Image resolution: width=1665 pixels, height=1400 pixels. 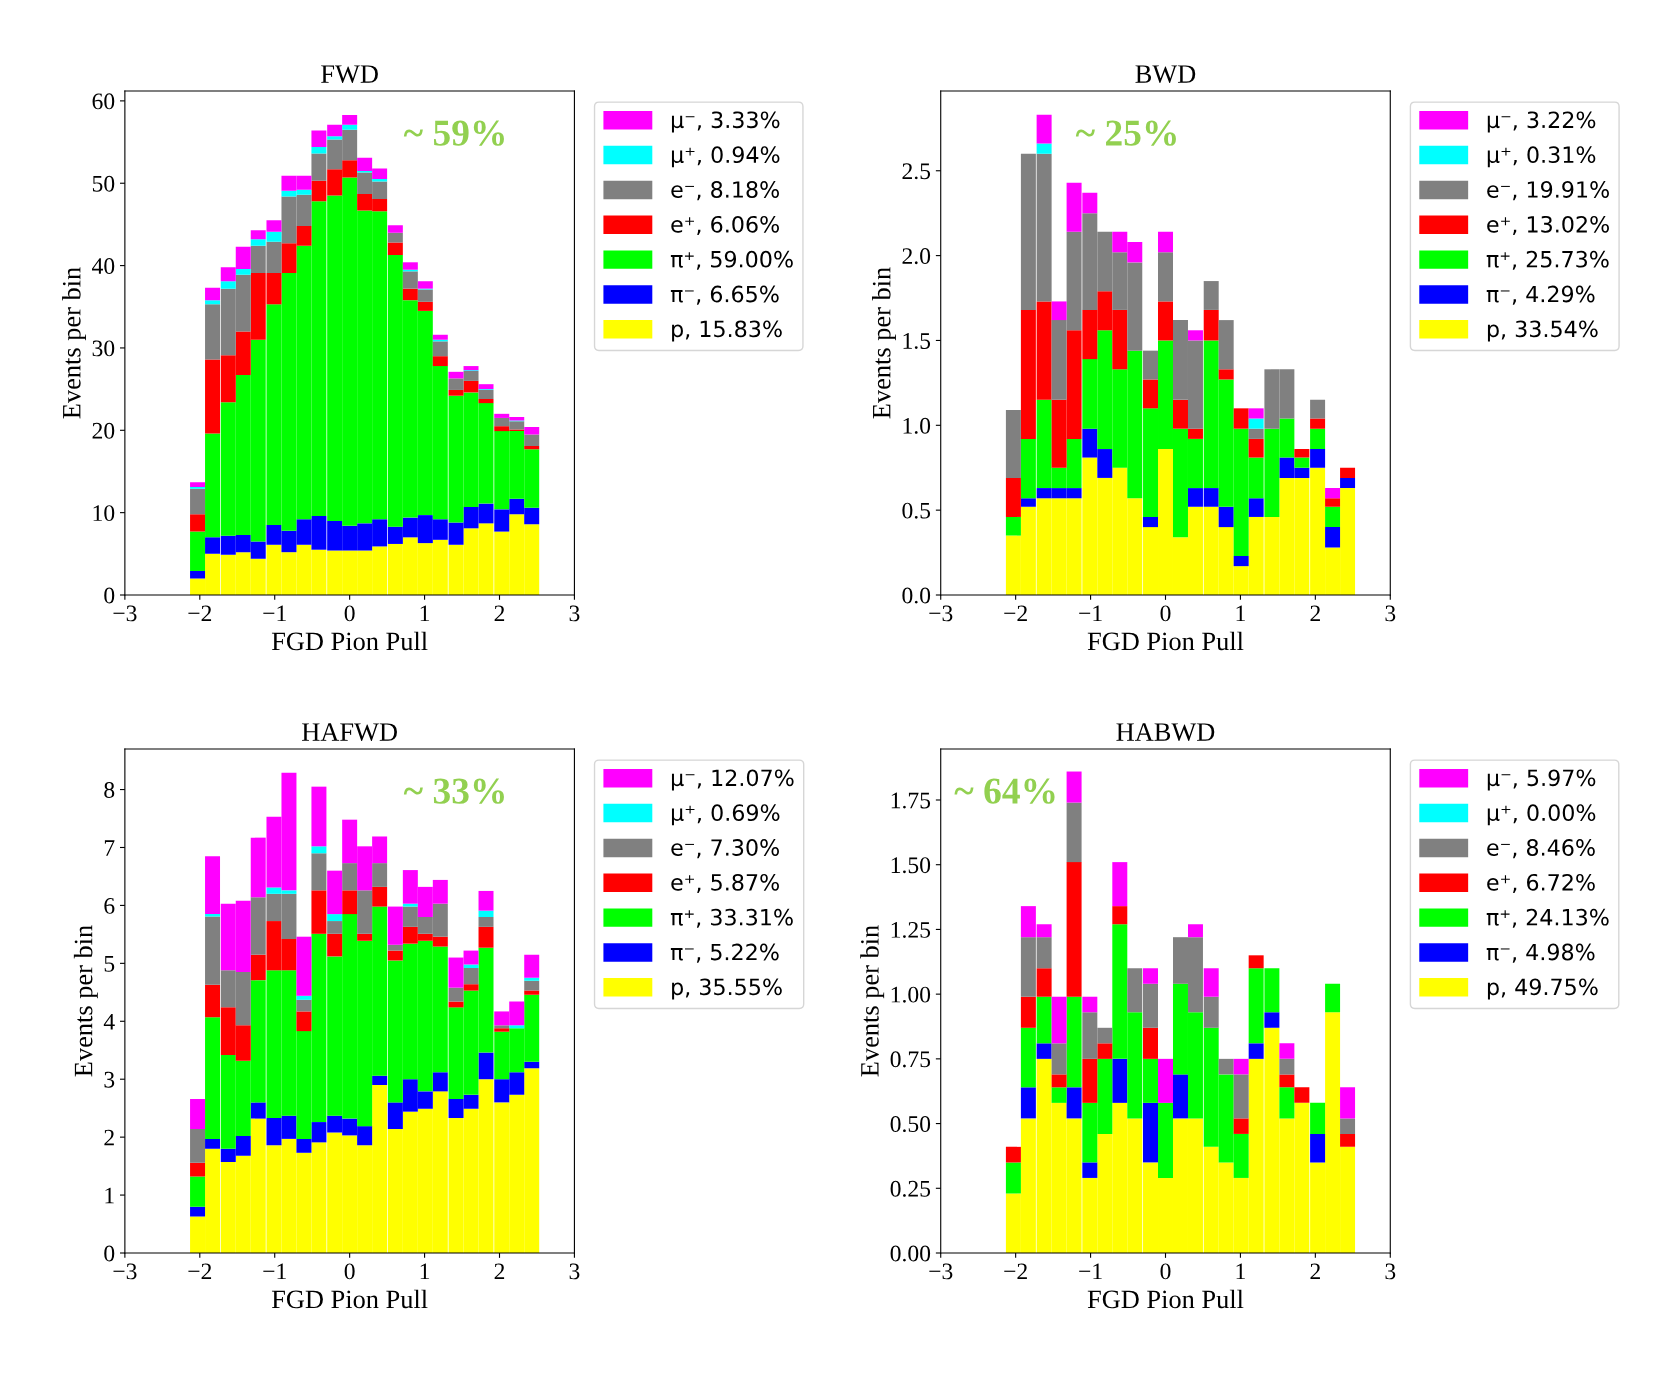 I want to click on x-tick-label: −3, so click(x=941, y=613).